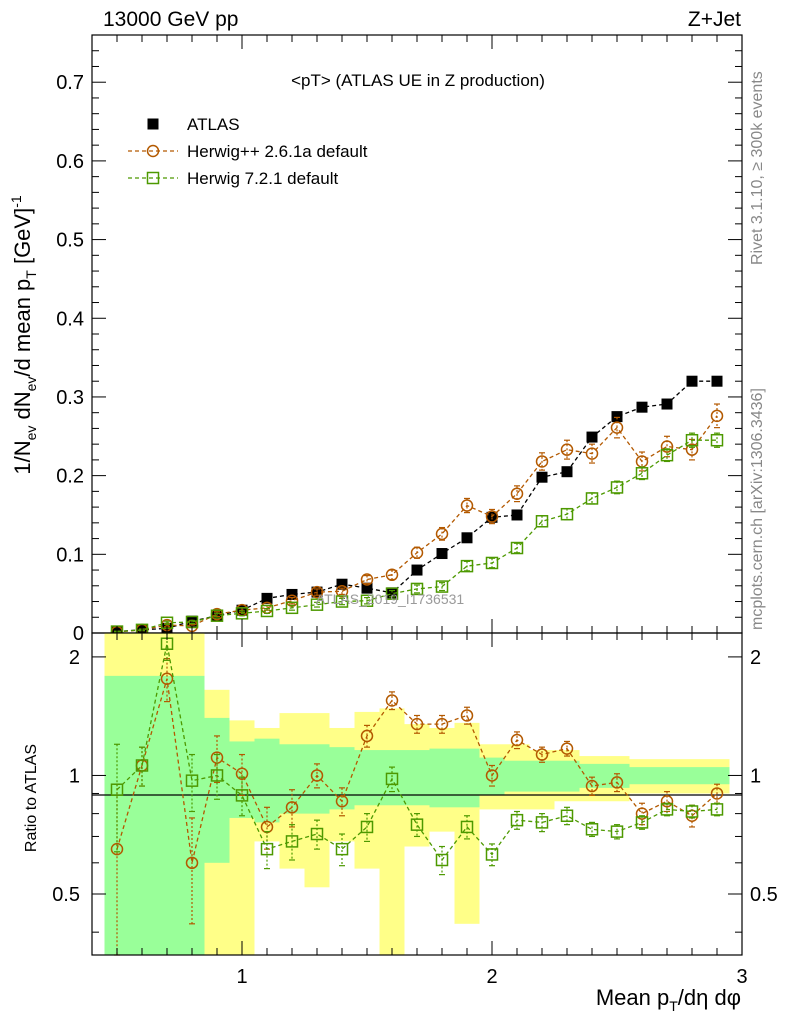 This screenshot has height=1024, width=786. What do you see at coordinates (70, 555) in the screenshot?
I see `y-tick-label: 0.1` at bounding box center [70, 555].